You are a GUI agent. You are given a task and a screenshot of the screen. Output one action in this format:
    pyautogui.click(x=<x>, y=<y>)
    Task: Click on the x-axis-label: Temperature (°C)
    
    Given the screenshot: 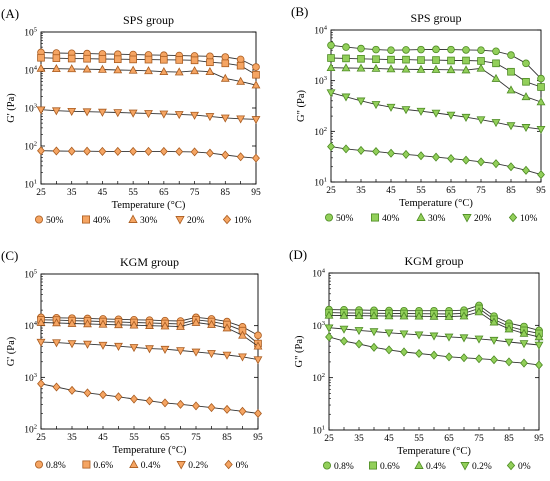 What is the action you would take?
    pyautogui.click(x=434, y=451)
    